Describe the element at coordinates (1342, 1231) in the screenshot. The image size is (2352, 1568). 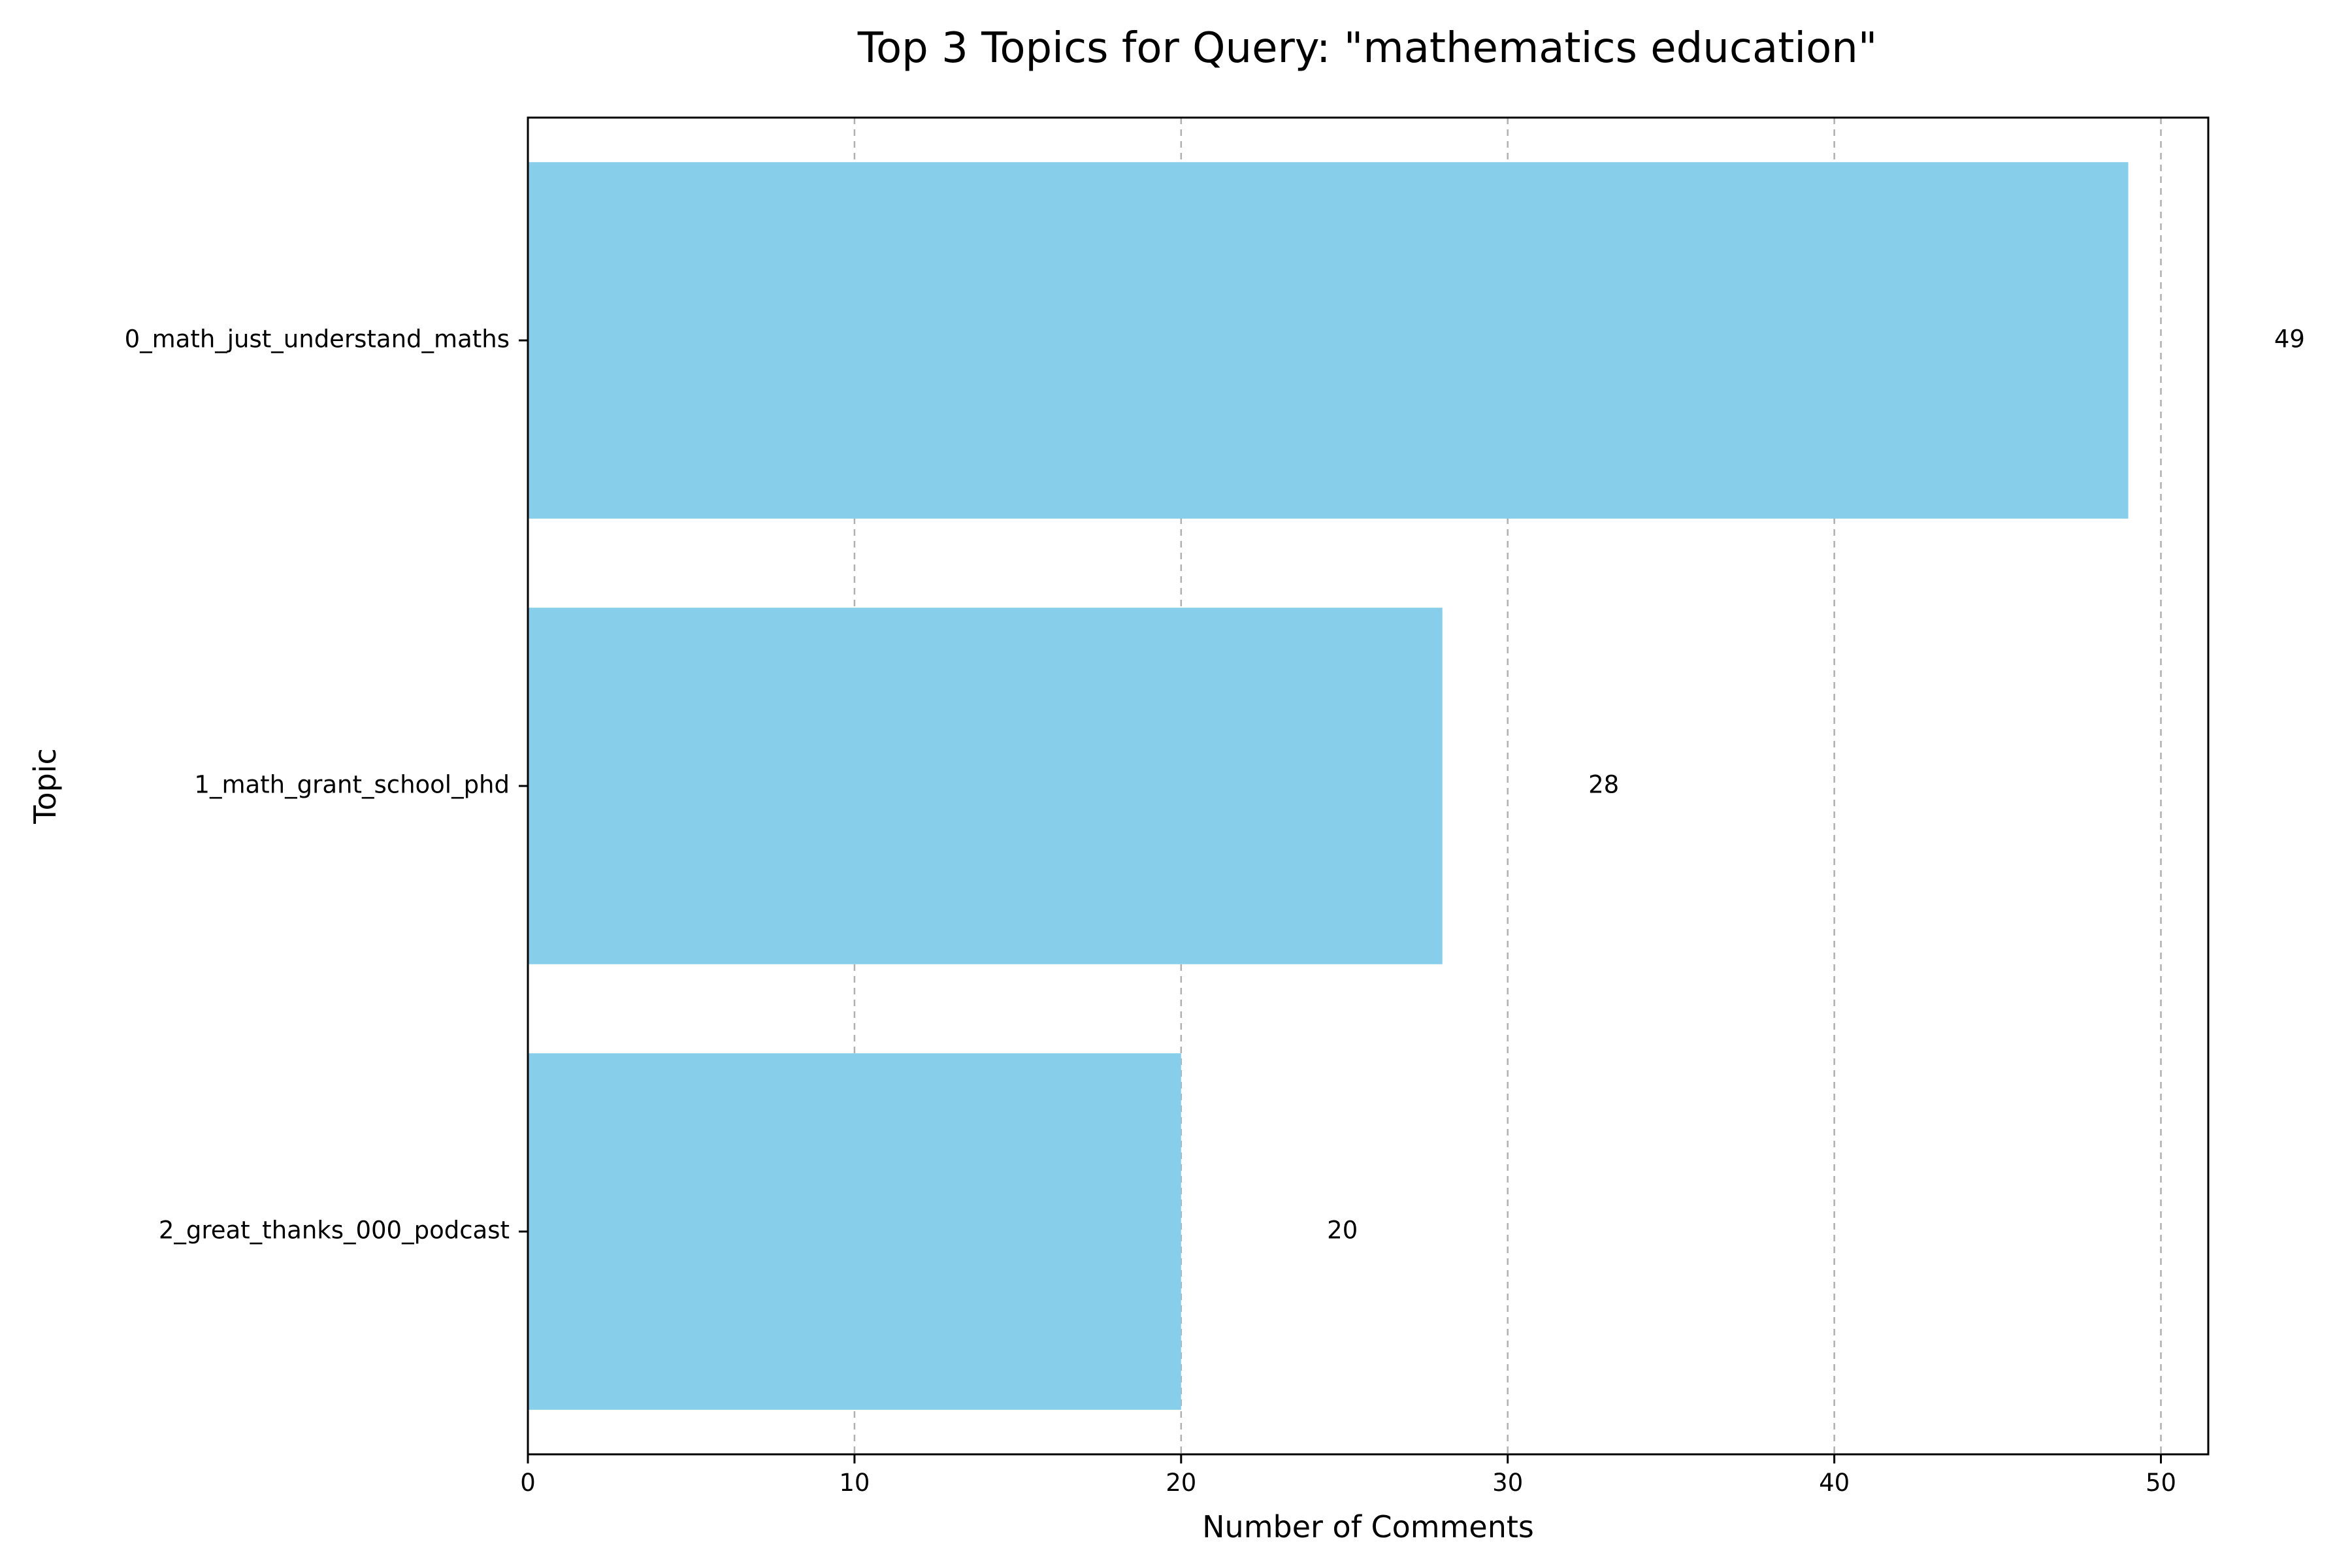
I see `bar-value-label: 20` at that location.